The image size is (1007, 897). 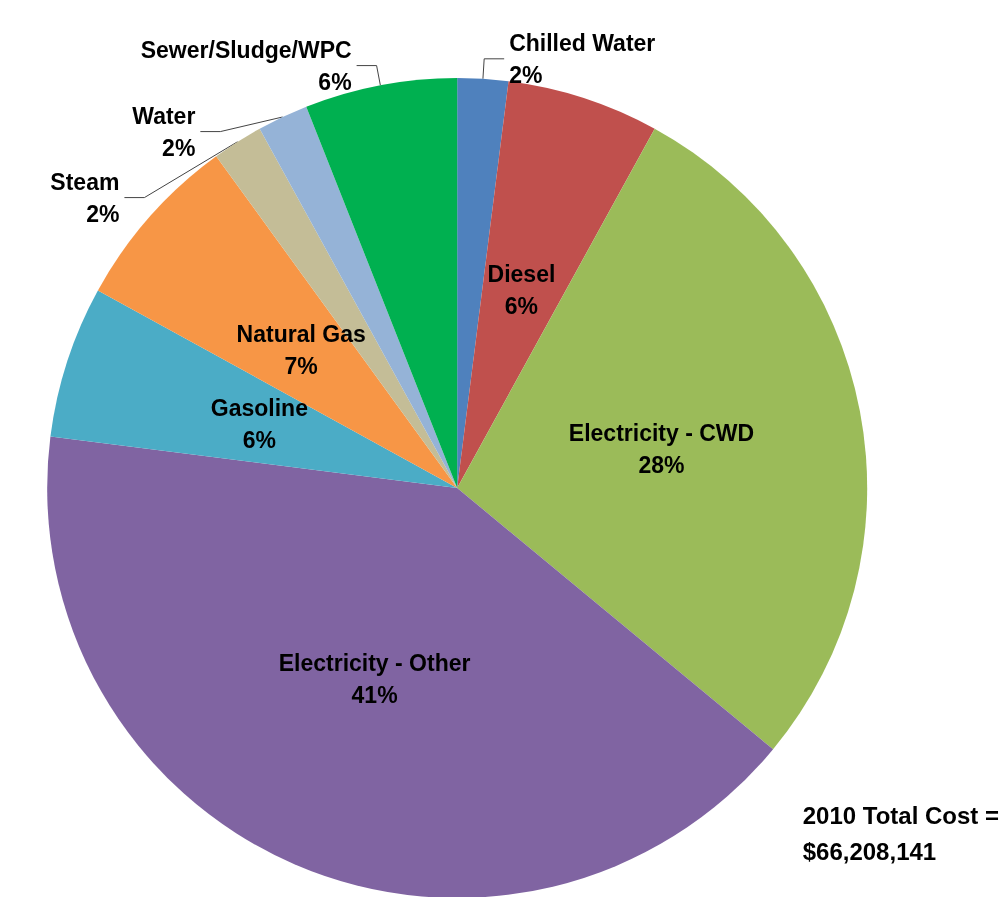 I want to click on slice-label: Electricity - Other, so click(x=374, y=662).